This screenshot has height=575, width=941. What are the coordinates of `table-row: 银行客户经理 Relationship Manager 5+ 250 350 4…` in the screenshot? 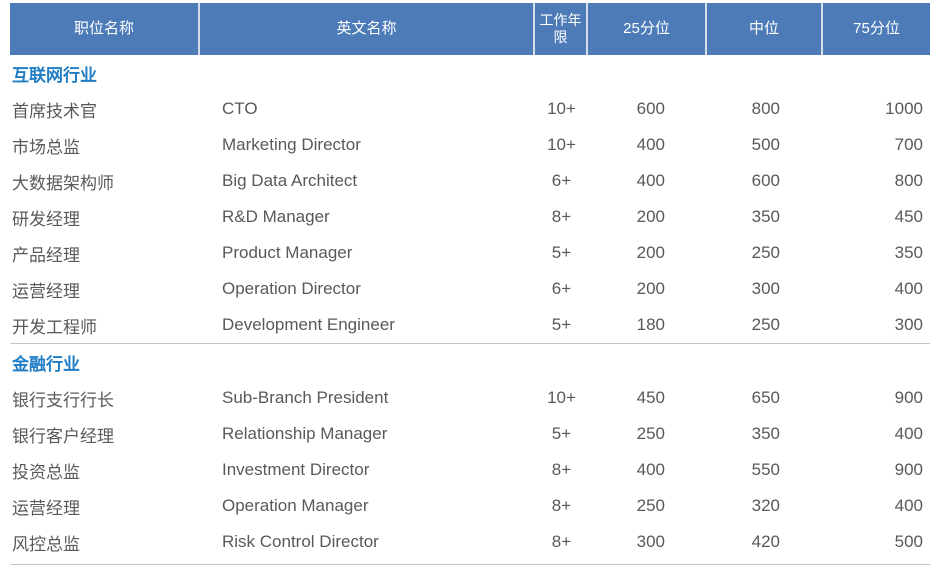 It's located at (470, 434).